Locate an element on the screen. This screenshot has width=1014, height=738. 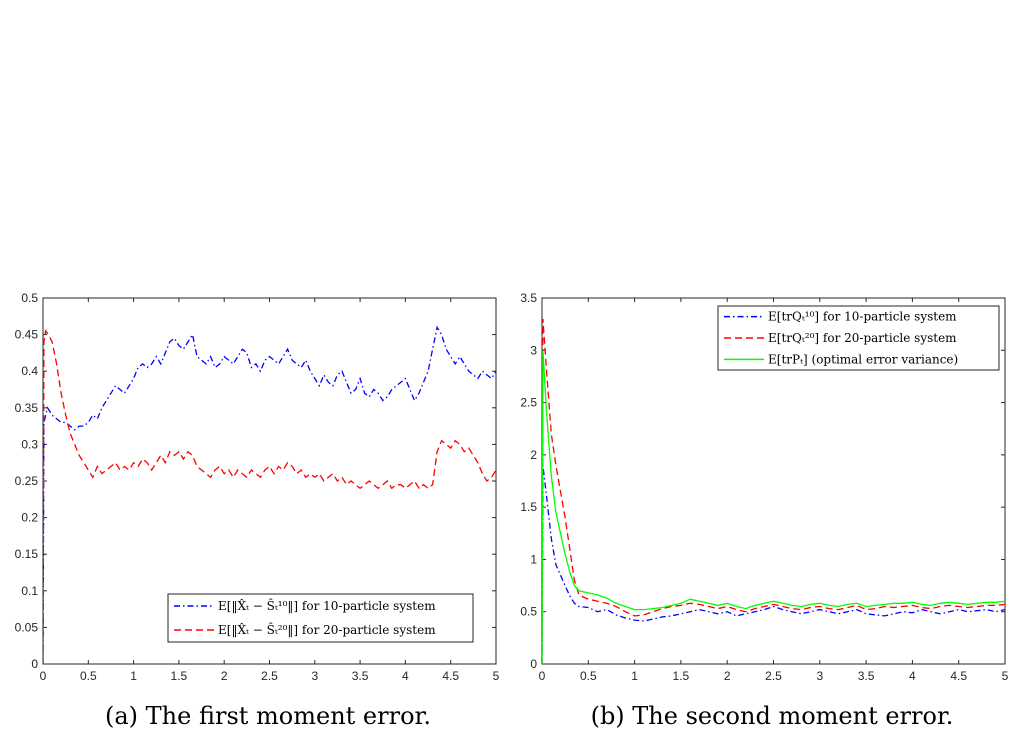
caption-first-moment: (a) The first moment error. is located at coordinates (268, 716).